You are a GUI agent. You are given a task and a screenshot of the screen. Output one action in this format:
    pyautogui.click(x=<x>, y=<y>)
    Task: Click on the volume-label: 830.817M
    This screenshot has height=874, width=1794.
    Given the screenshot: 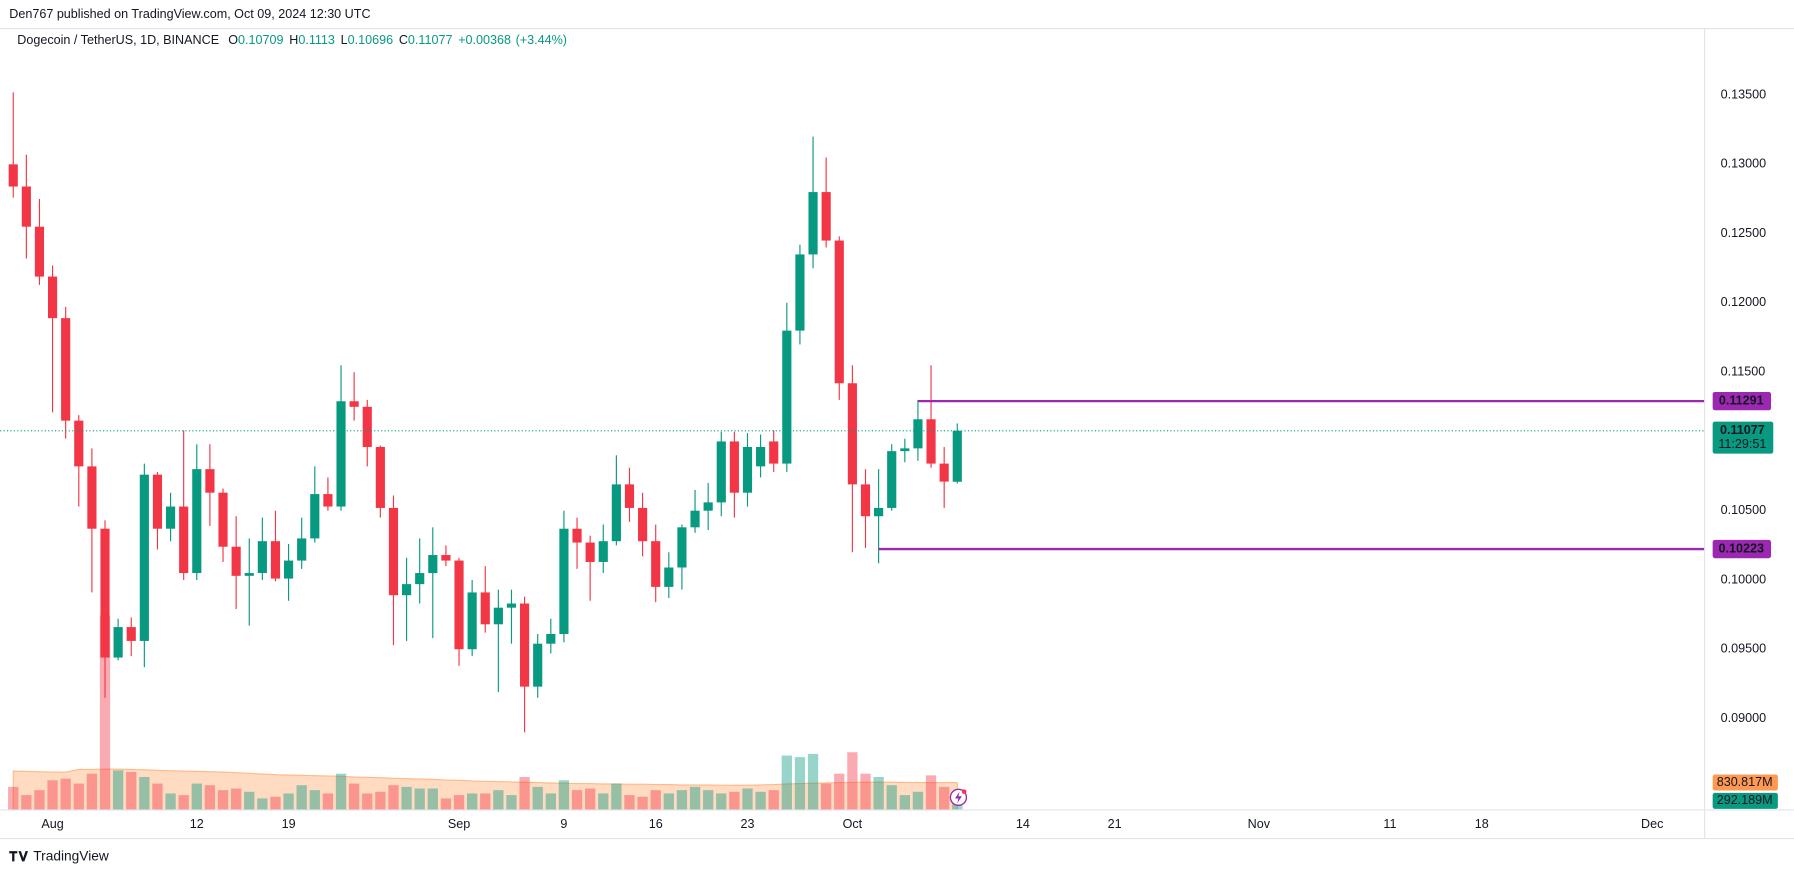 What is the action you would take?
    pyautogui.click(x=1745, y=782)
    